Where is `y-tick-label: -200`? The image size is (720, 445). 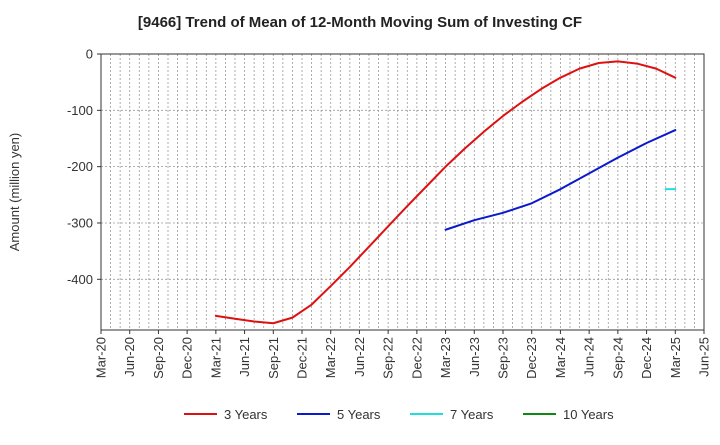
y-tick-label: -200 is located at coordinates (80, 166).